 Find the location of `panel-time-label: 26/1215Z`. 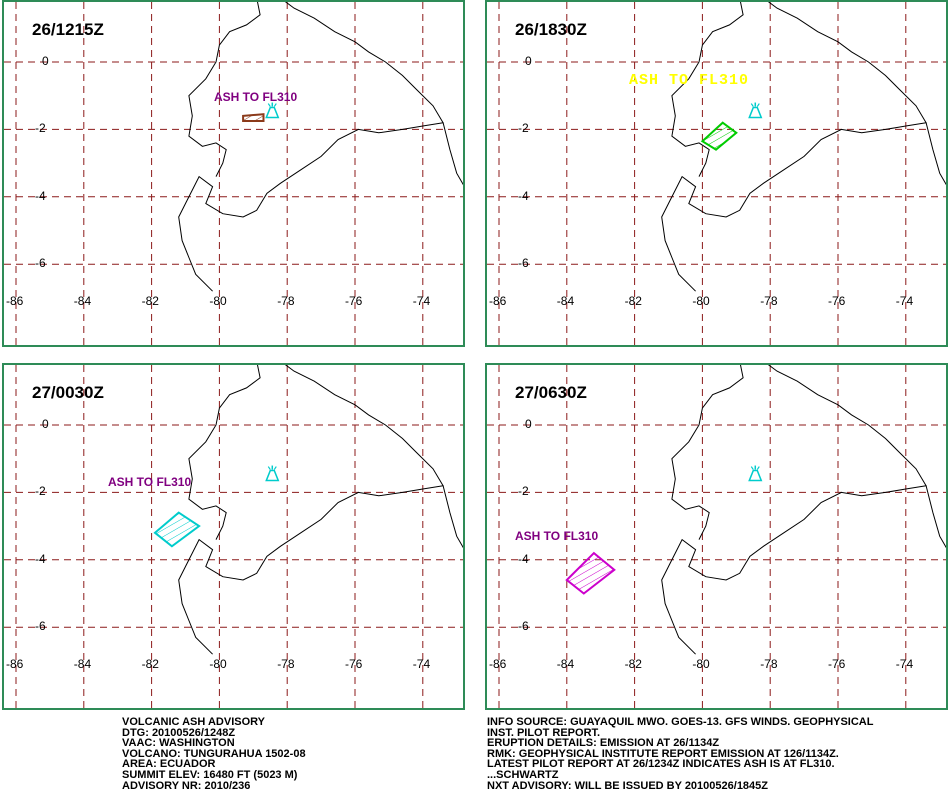

panel-time-label: 26/1215Z is located at coordinates (68, 29).